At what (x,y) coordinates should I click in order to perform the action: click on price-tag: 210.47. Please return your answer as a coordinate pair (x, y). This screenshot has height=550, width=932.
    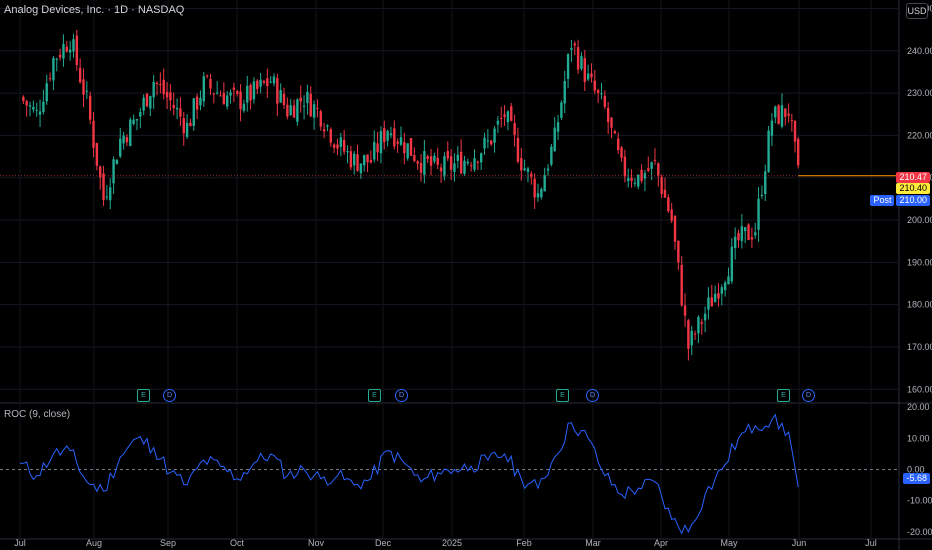
    Looking at the image, I should click on (913, 177).